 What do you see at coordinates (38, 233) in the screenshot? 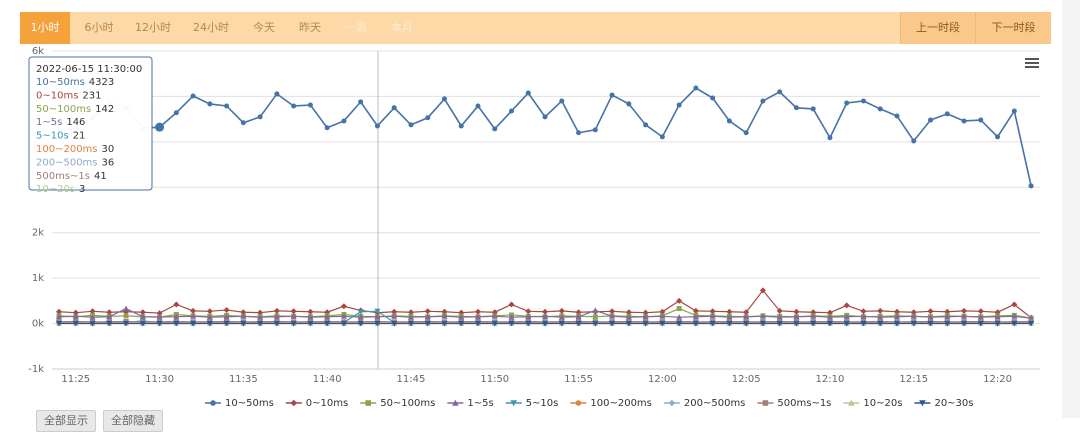
I see `y-tick-label: 2k` at bounding box center [38, 233].